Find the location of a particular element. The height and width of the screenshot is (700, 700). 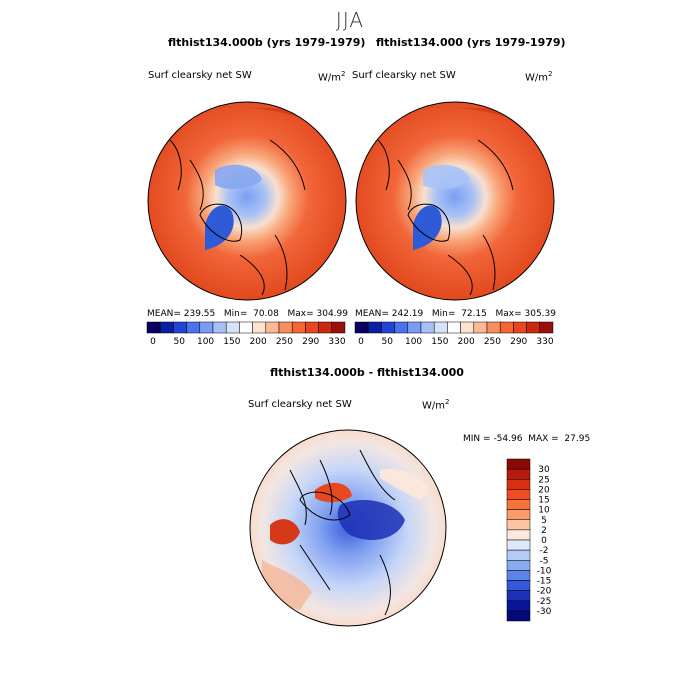

stats-right: MEAN= 242.19 Min= 72.15 Max= 305.39 is located at coordinates (455, 314).